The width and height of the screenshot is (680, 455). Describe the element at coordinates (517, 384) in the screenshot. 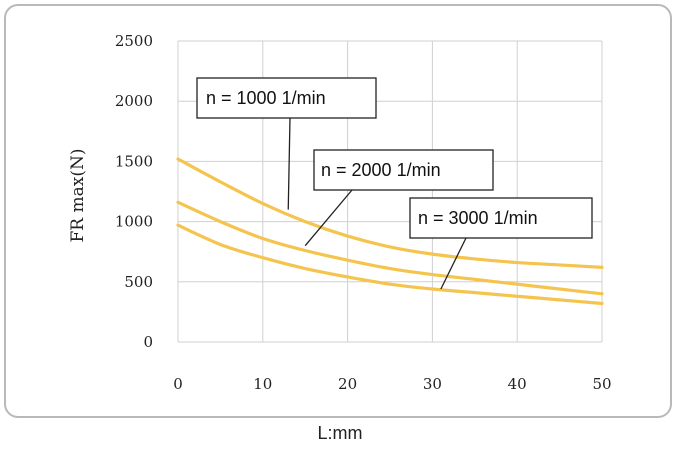

I see `x-tick-label: 40` at that location.